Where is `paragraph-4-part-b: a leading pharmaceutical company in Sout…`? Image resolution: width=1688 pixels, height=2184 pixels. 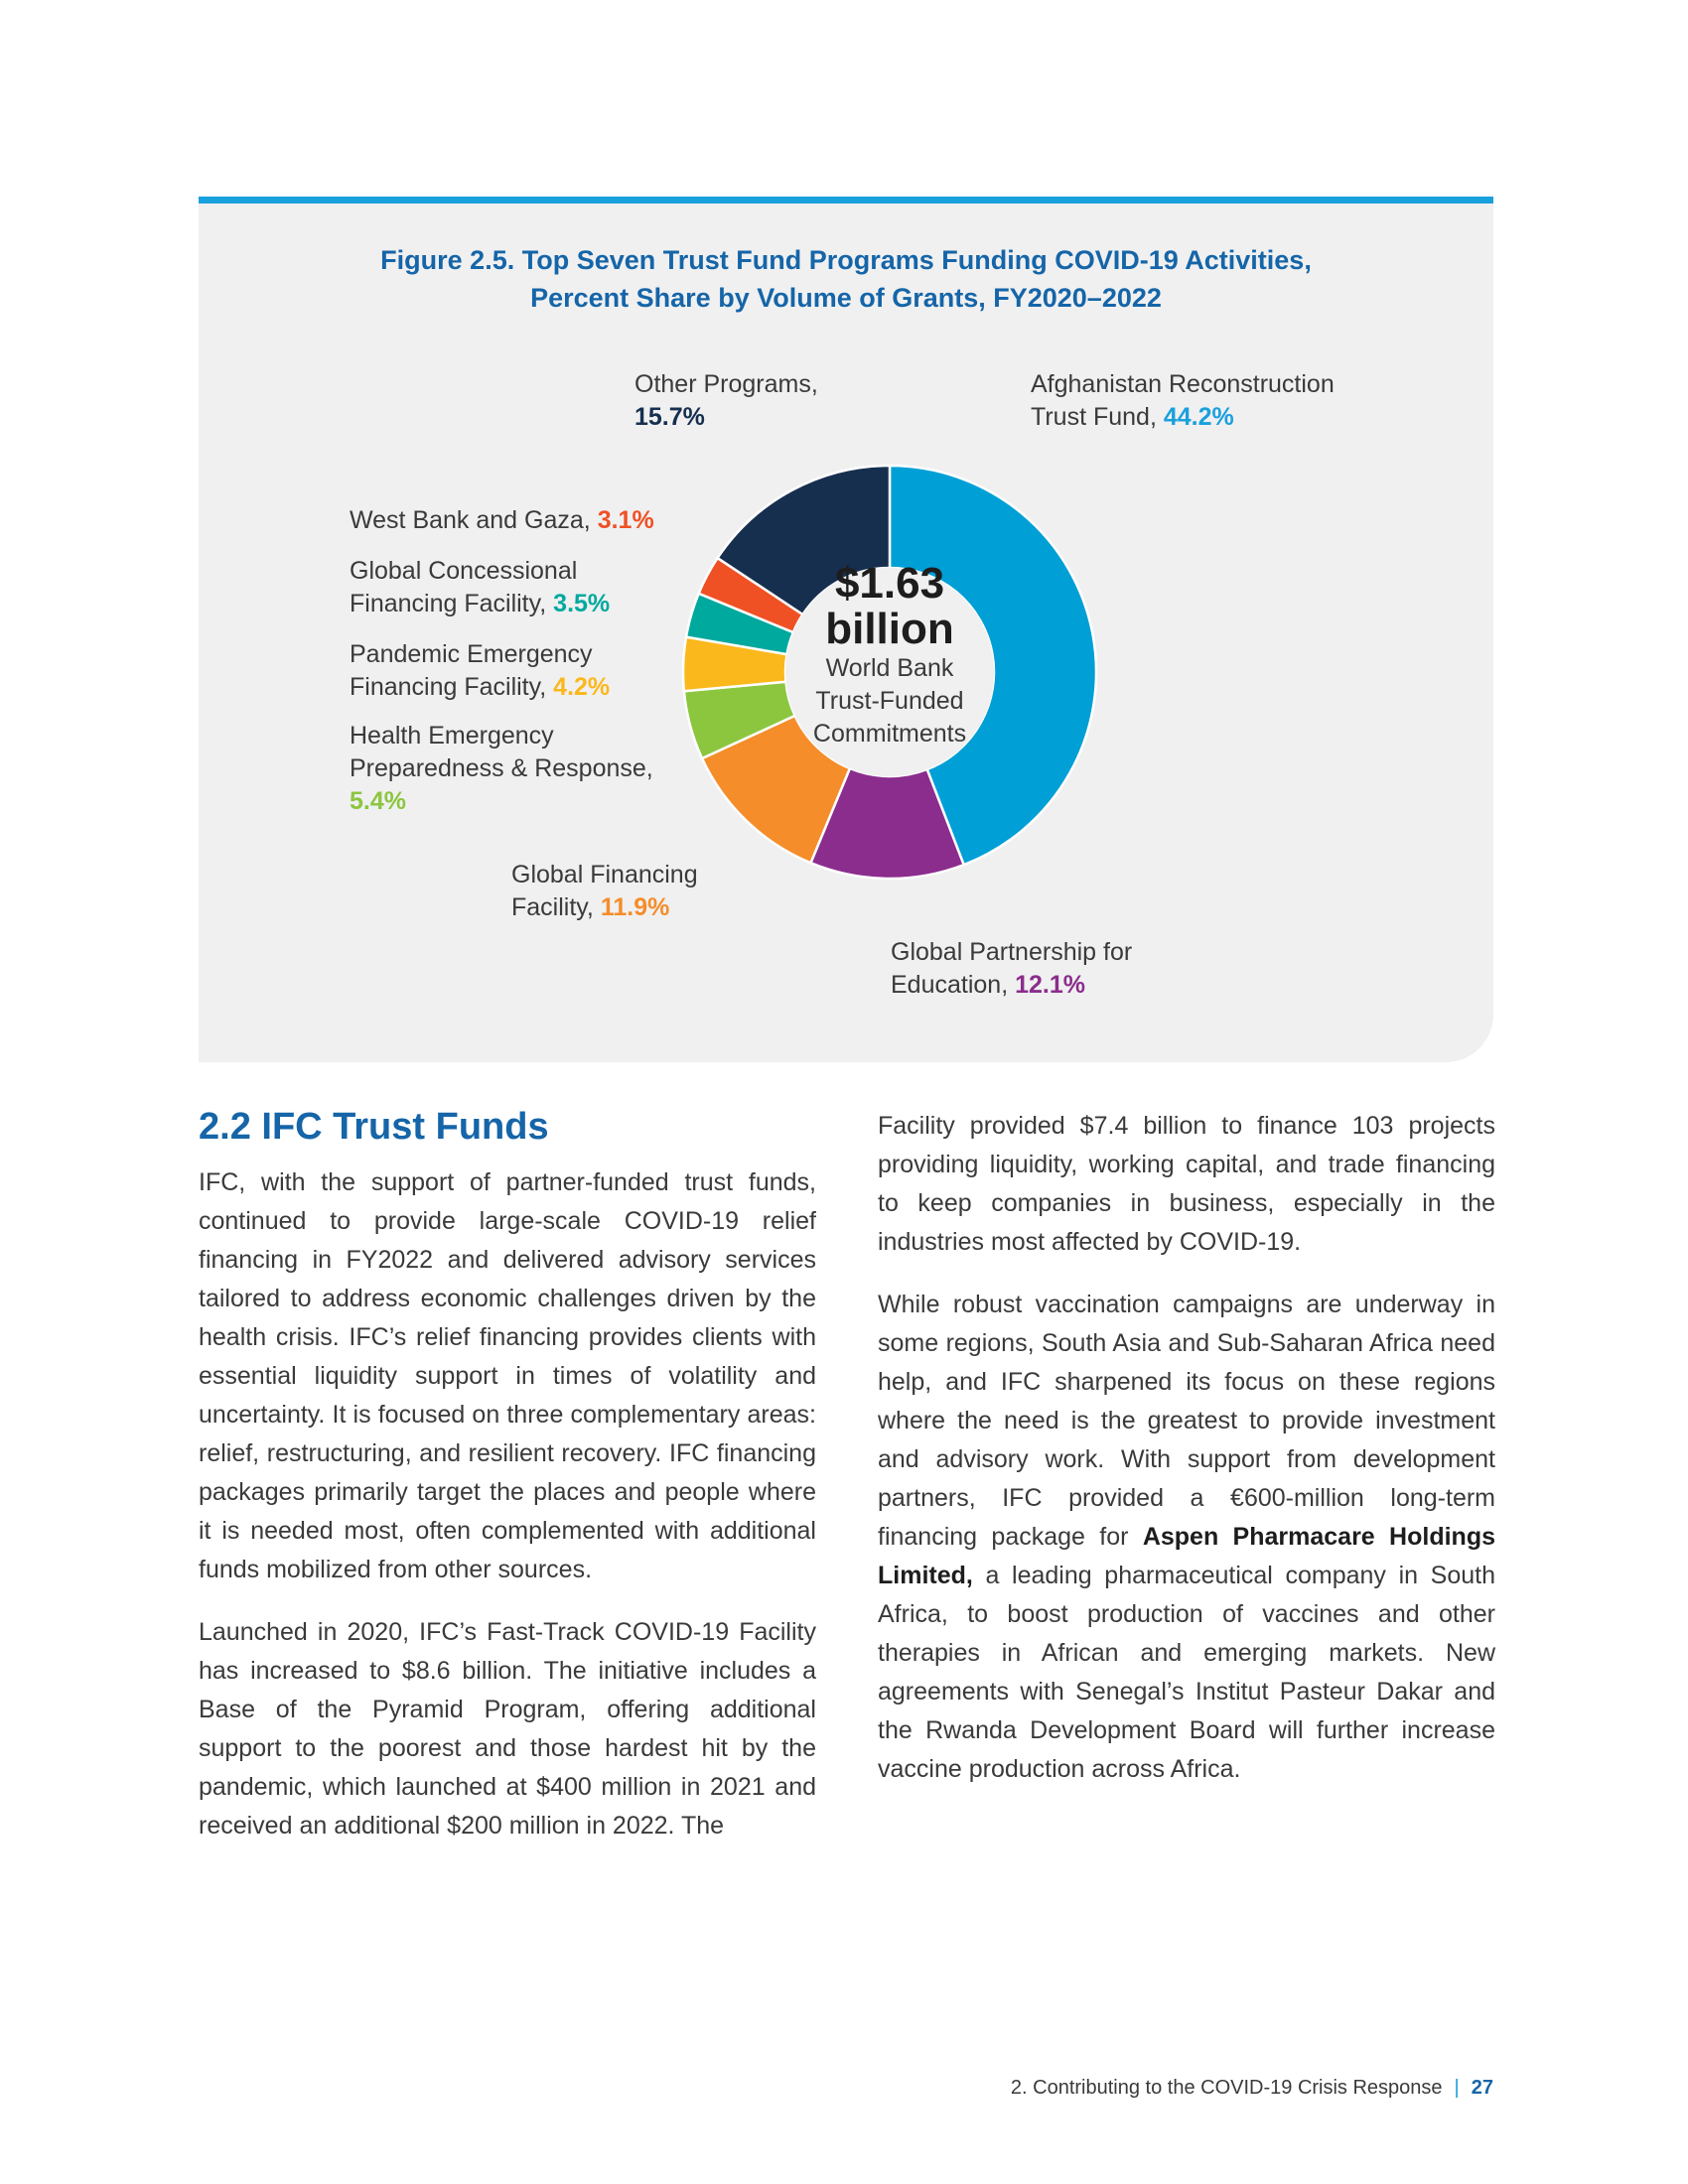 paragraph-4-part-b: a leading pharmaceutical company in Sout… is located at coordinates (1186, 1672).